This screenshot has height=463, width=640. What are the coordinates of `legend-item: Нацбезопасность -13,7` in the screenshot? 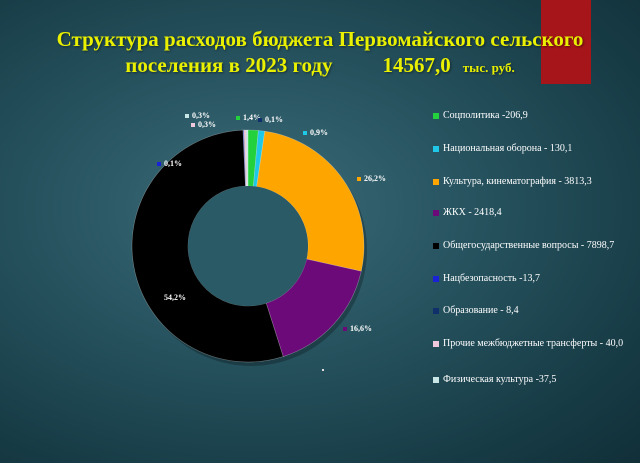 It's located at (533, 279).